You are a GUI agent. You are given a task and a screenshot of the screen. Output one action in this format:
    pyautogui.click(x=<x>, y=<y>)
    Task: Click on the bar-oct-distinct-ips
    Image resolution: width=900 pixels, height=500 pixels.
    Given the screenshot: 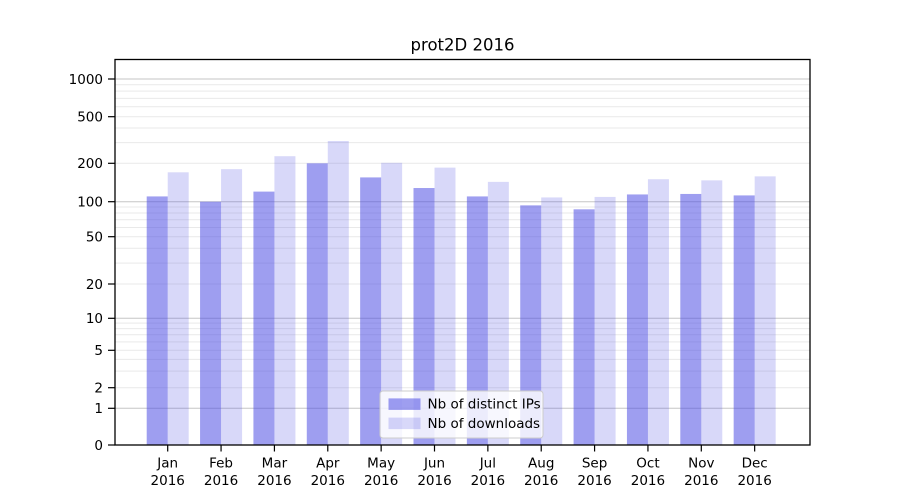 What is the action you would take?
    pyautogui.click(x=637, y=319)
    